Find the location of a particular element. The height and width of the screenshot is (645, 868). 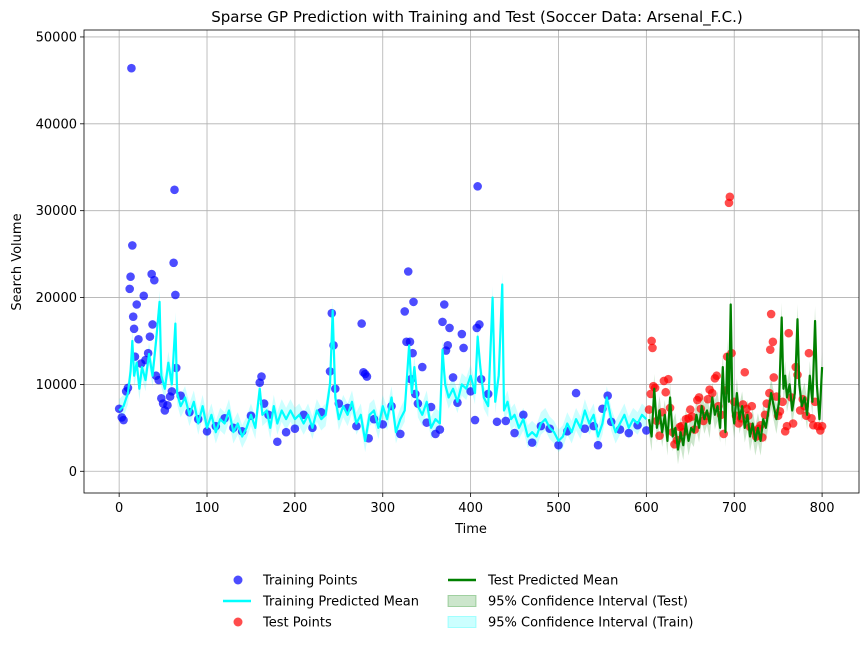

x-tick-label: 200 is located at coordinates (294, 508).